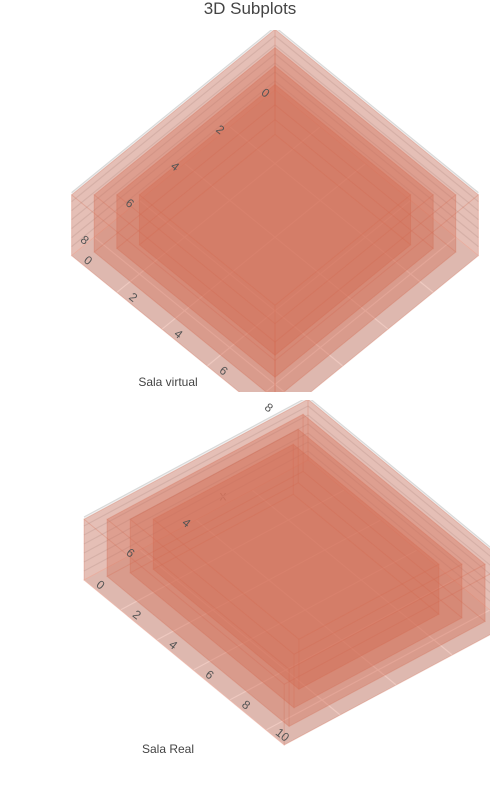 The image size is (500, 800). What do you see at coordinates (269, 407) in the screenshot?
I see `x-tick-label: 8` at bounding box center [269, 407].